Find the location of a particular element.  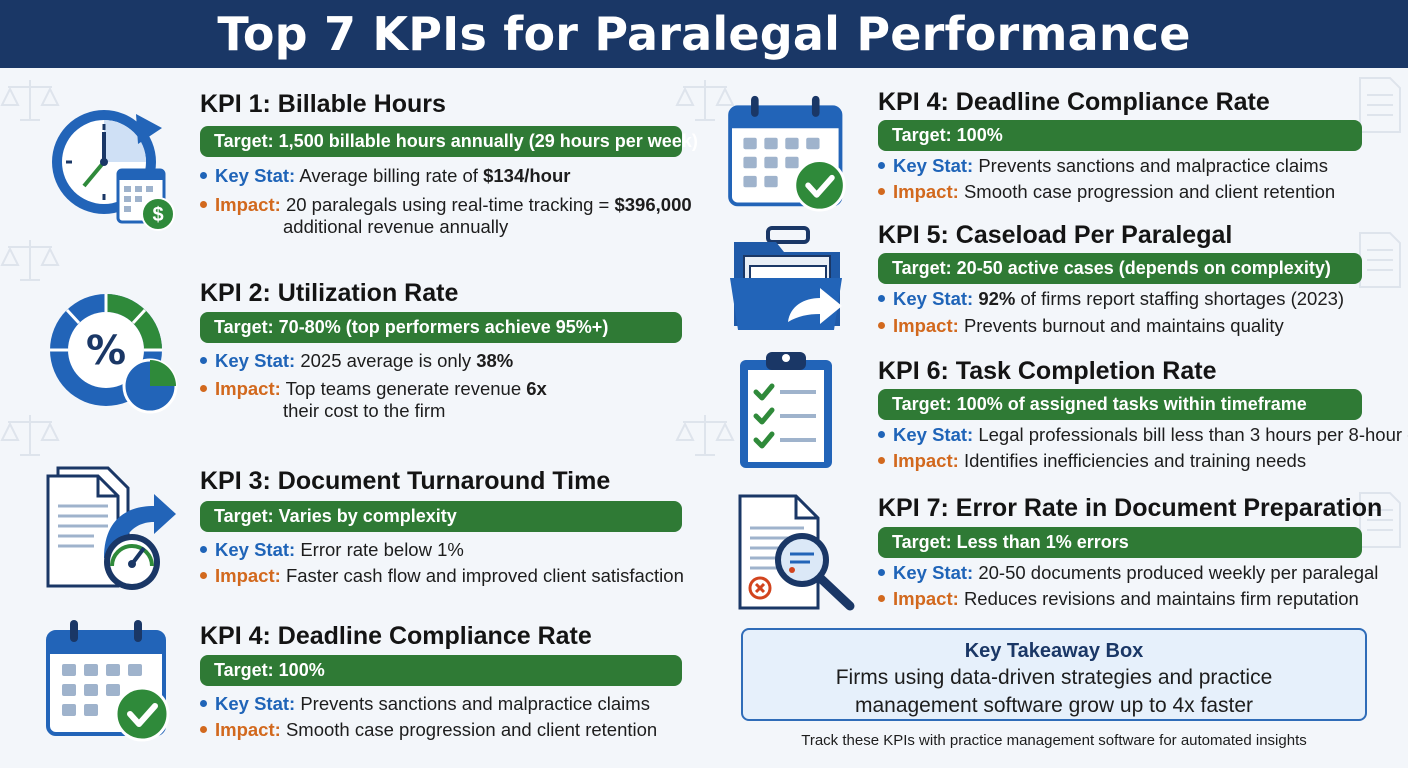

header-banner: Top 7 KPIs for Paralegal Performance is located at coordinates (704, 34).